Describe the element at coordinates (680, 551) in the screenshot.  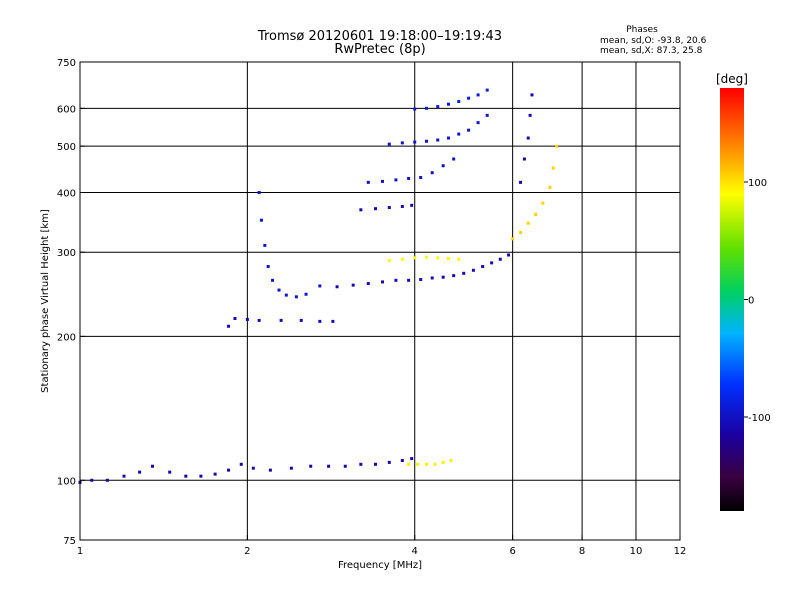
I see `x-tick-label: 12` at that location.